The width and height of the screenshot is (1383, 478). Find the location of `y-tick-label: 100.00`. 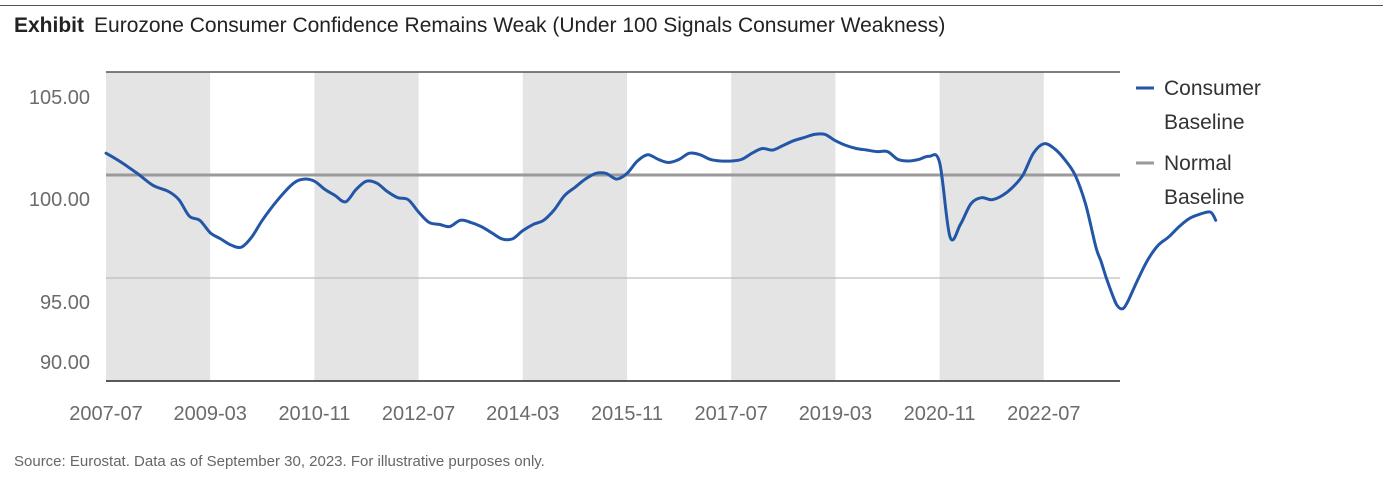

y-tick-label: 100.00 is located at coordinates (59, 200).